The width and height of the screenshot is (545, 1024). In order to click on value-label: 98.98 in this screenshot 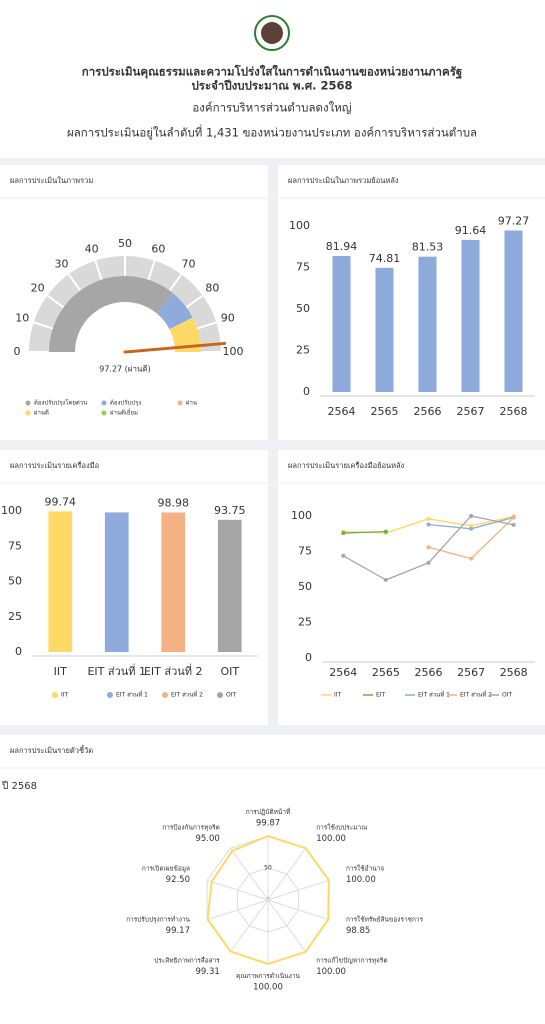, I will do `click(174, 502)`.